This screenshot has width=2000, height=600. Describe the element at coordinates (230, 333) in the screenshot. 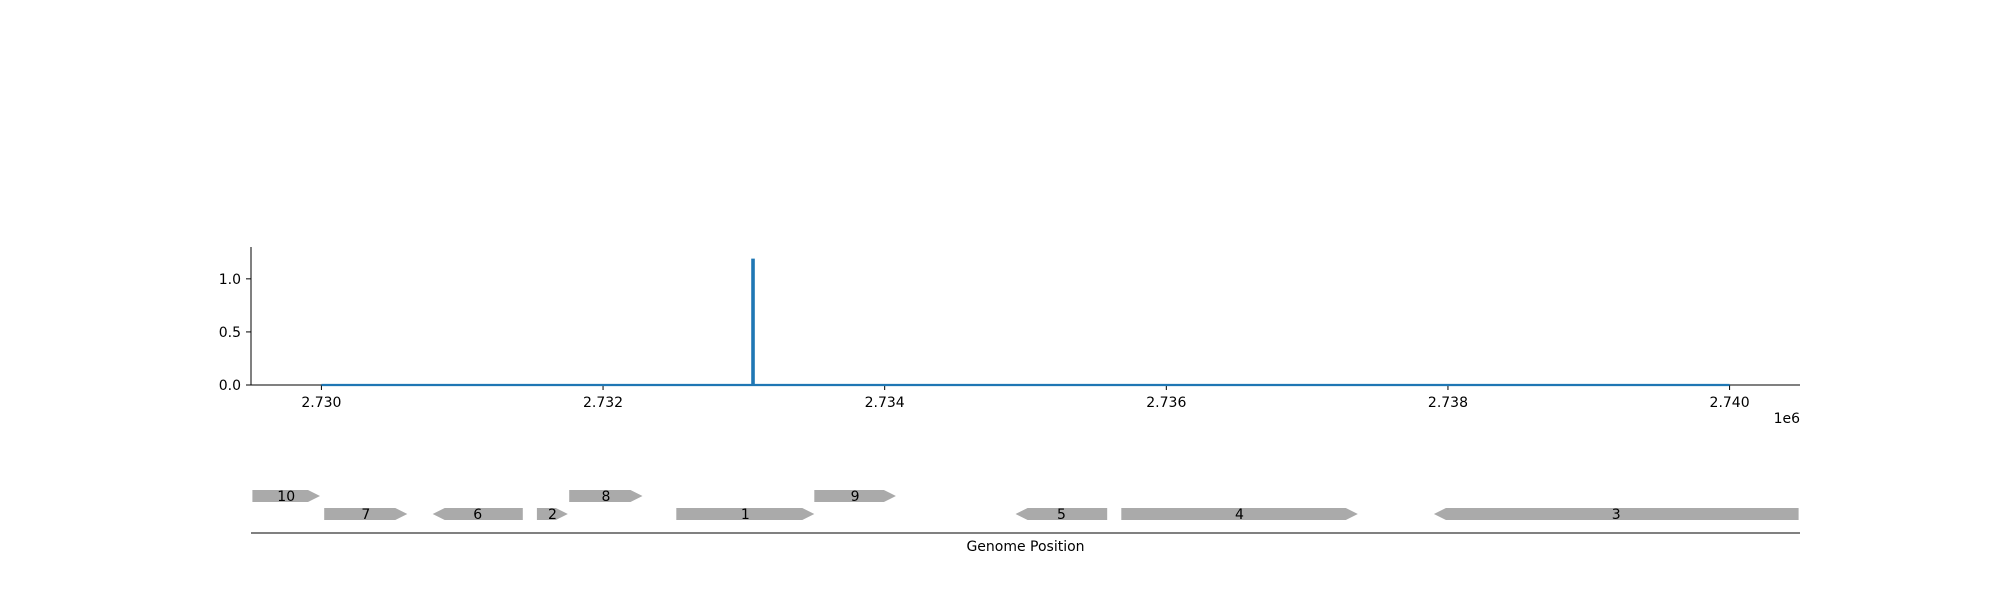

I see `y-tick-label: 0.5` at that location.